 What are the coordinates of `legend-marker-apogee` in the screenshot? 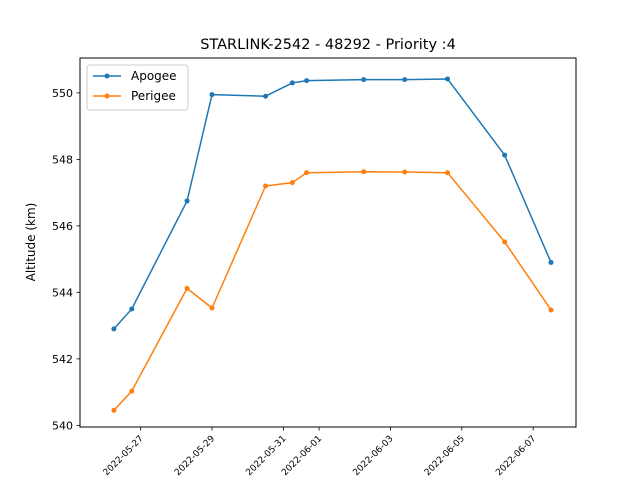 It's located at (107, 76).